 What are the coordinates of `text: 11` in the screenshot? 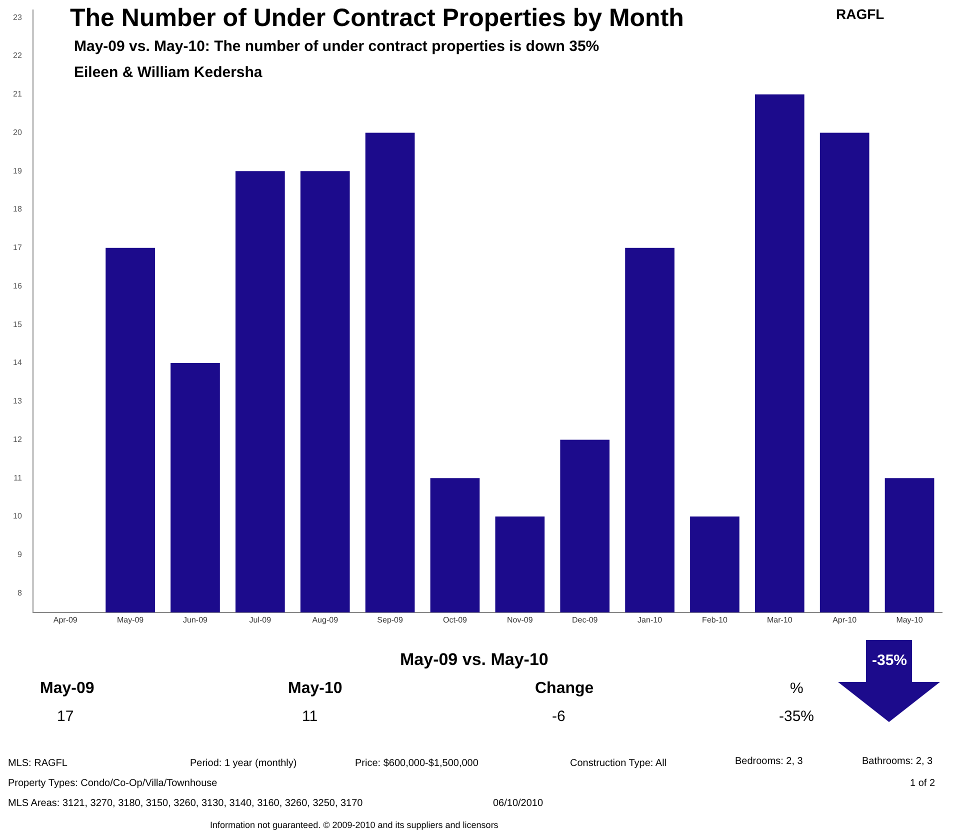 It's located at (310, 716).